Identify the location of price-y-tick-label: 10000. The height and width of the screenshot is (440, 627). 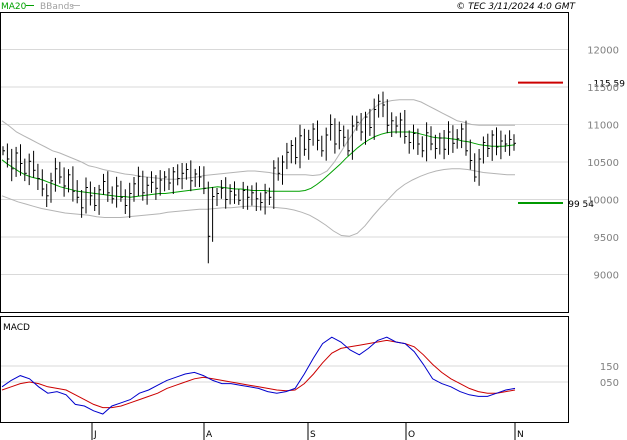
(603, 201).